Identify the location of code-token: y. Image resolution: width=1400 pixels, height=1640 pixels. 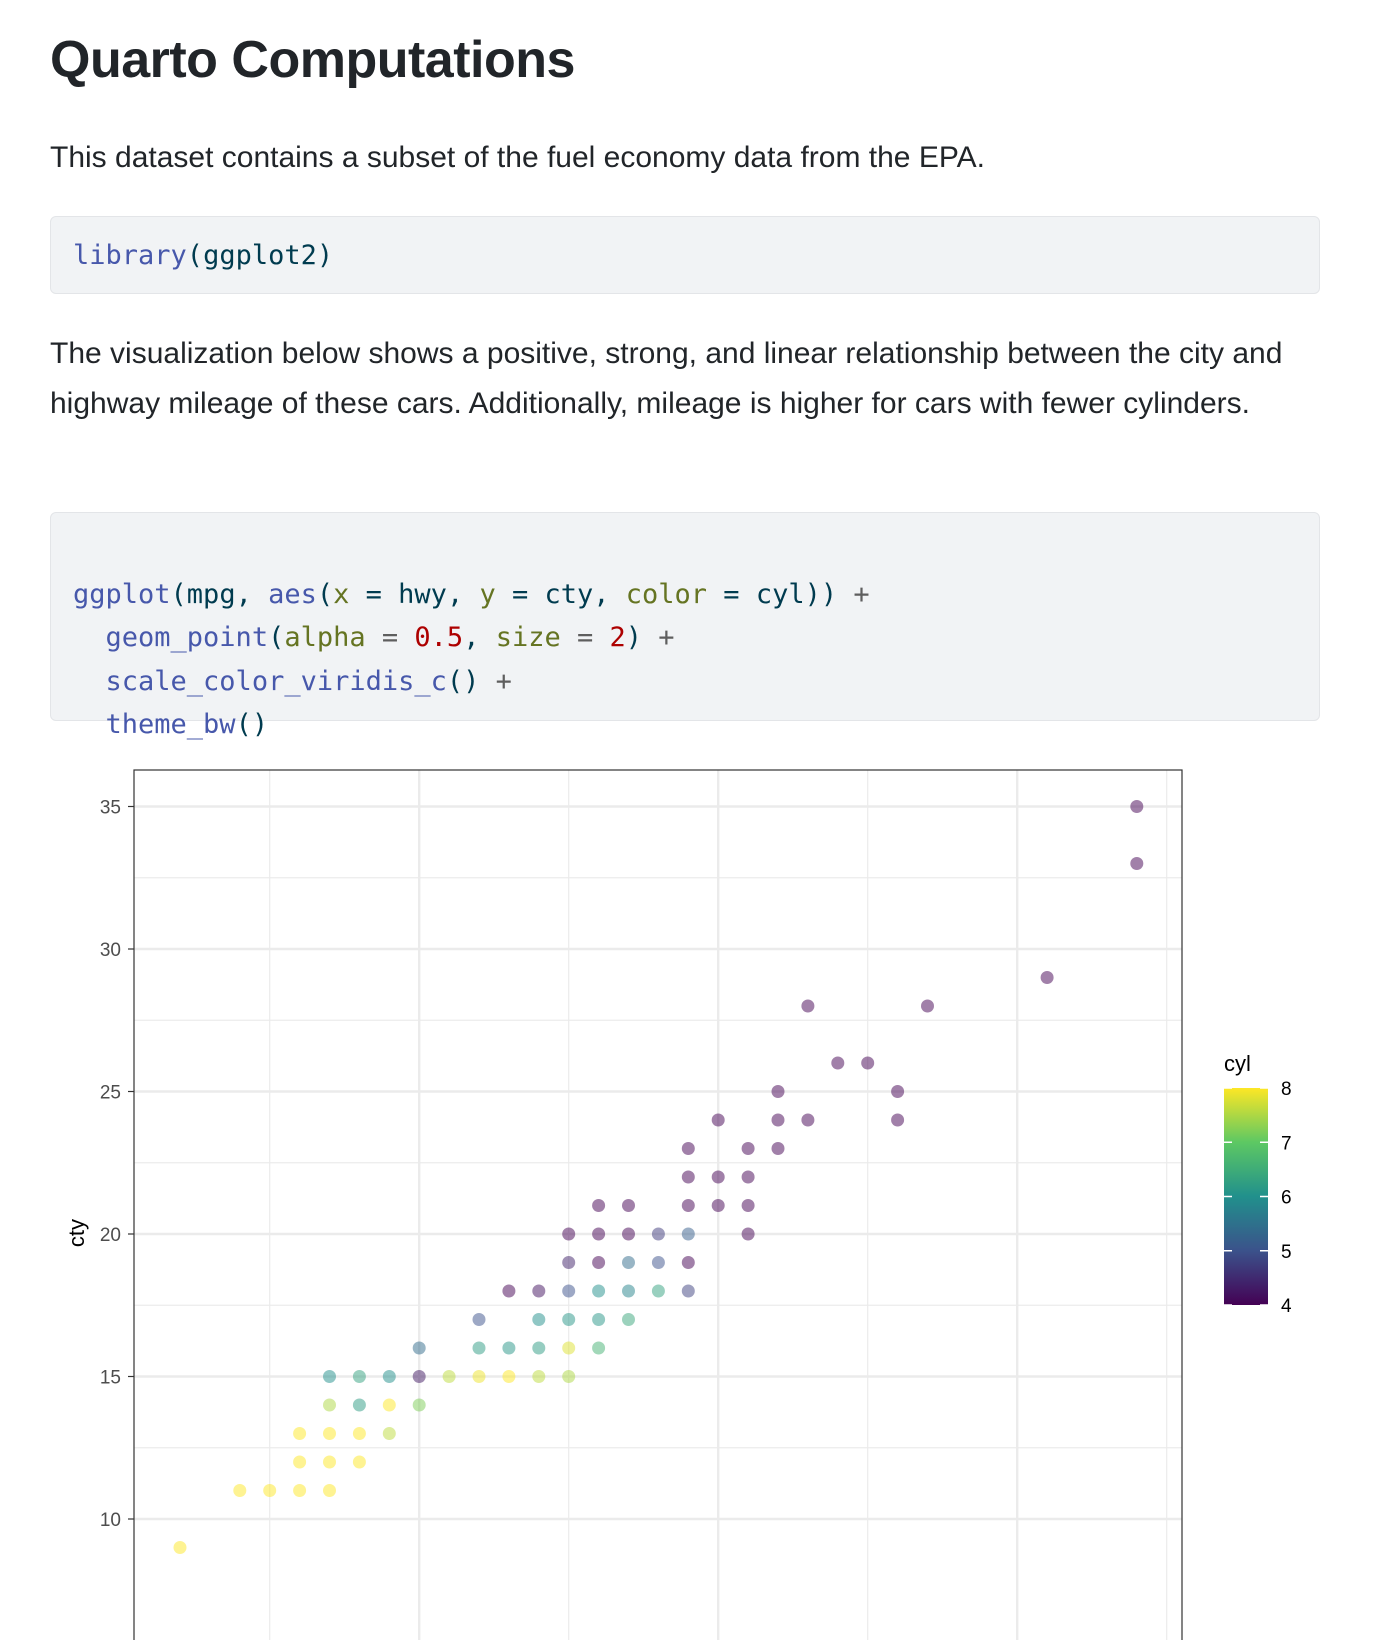
(487, 594).